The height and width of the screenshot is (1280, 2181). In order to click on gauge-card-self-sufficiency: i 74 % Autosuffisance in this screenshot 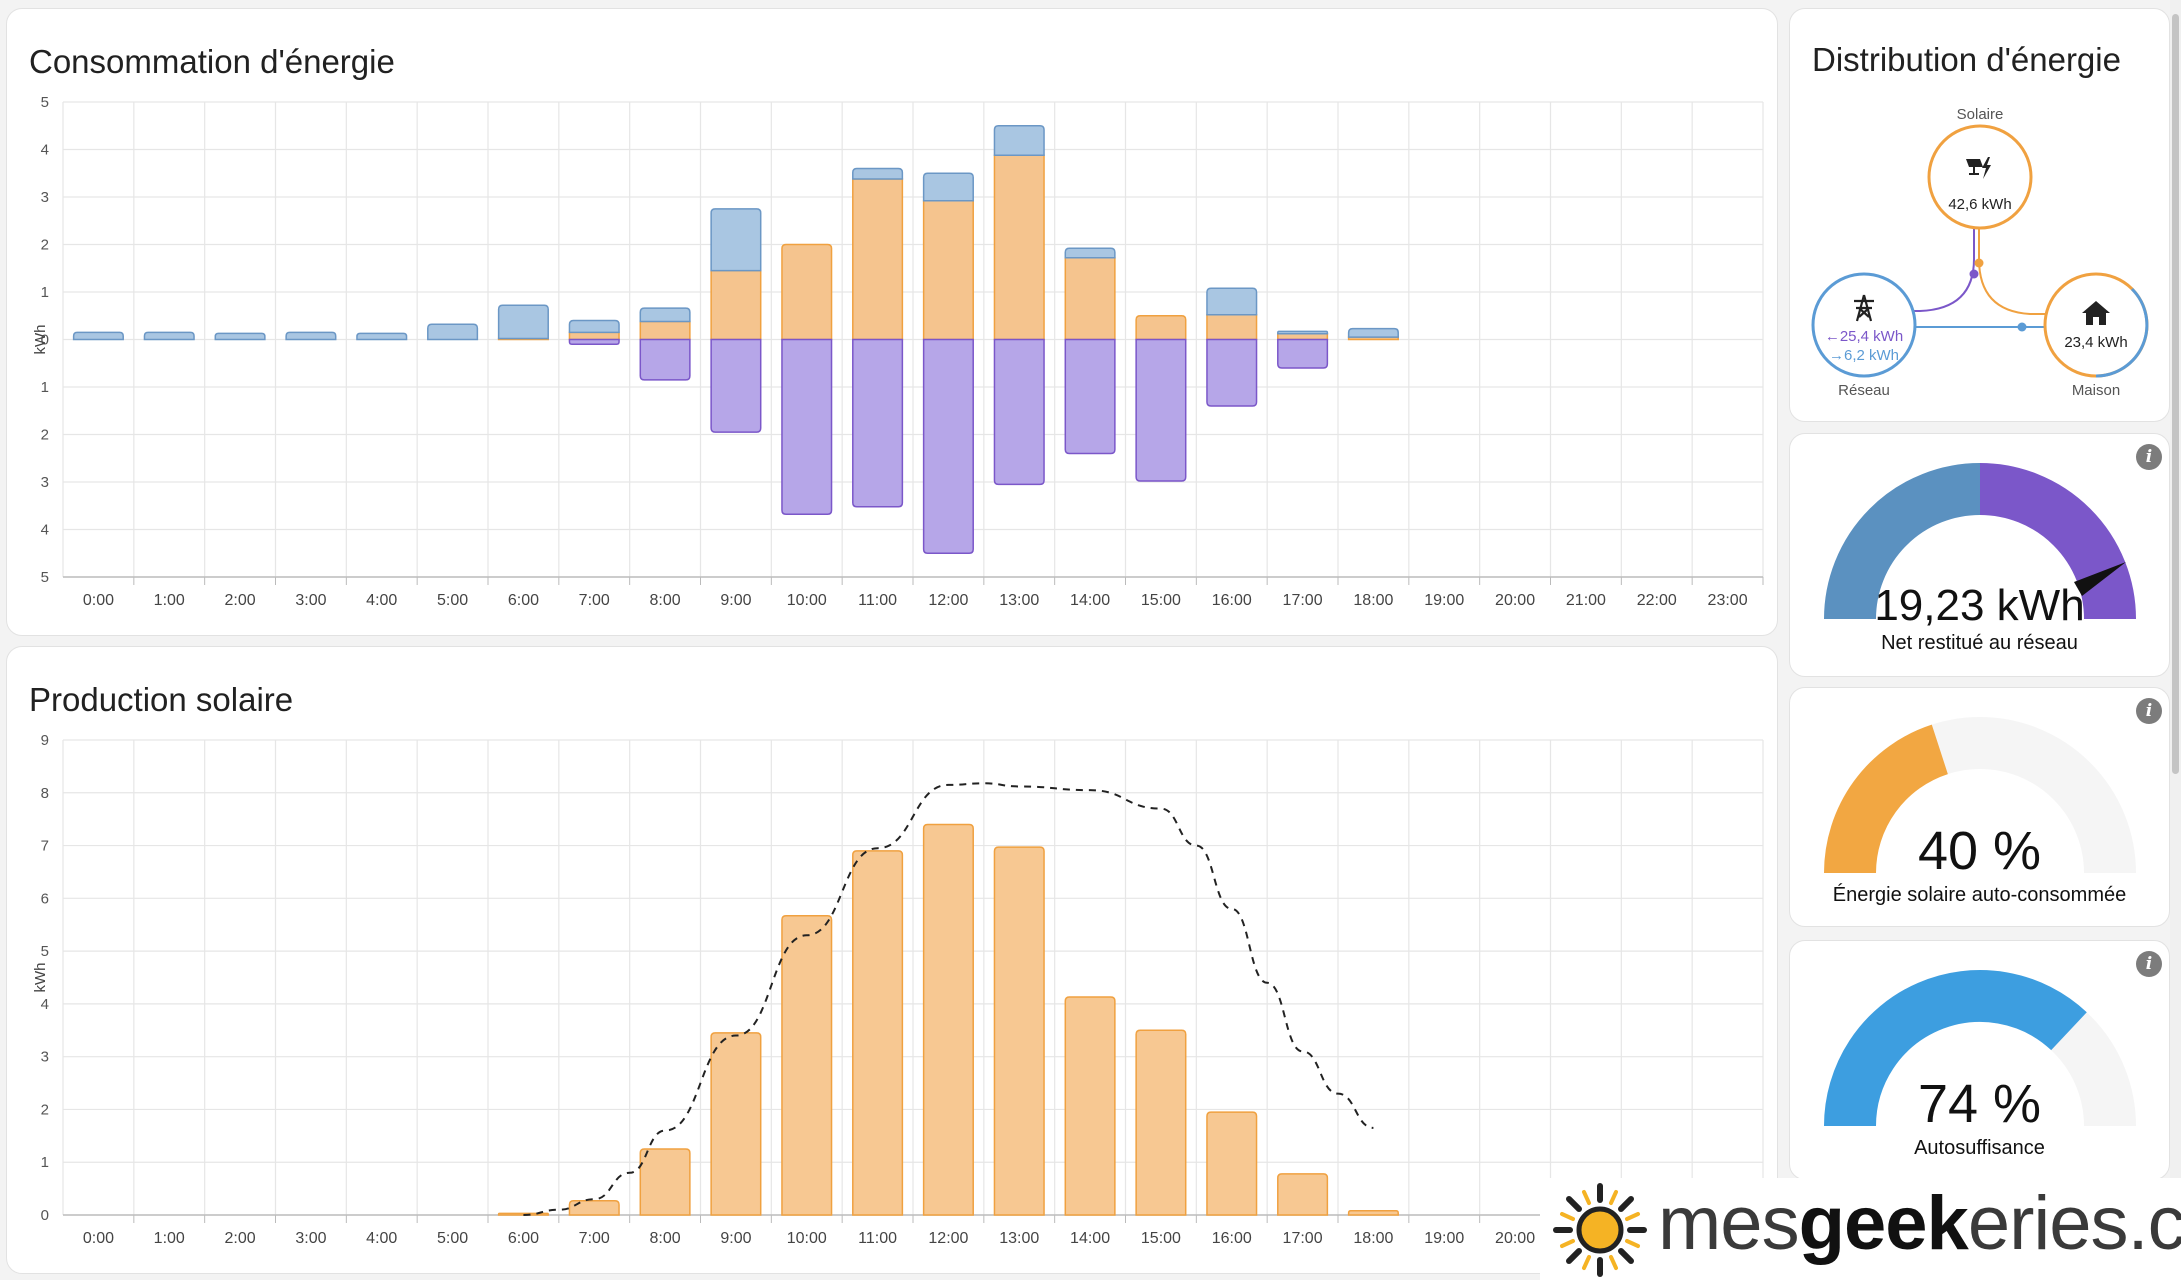, I will do `click(1979, 1060)`.